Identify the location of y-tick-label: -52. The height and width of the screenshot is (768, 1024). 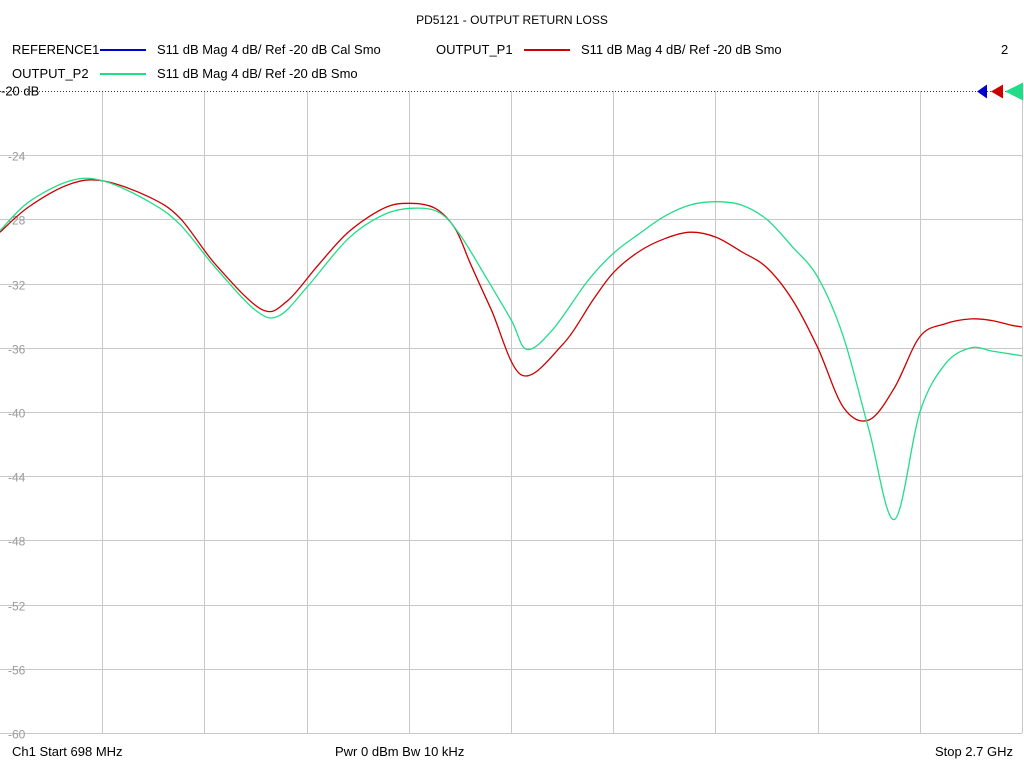
(17, 607).